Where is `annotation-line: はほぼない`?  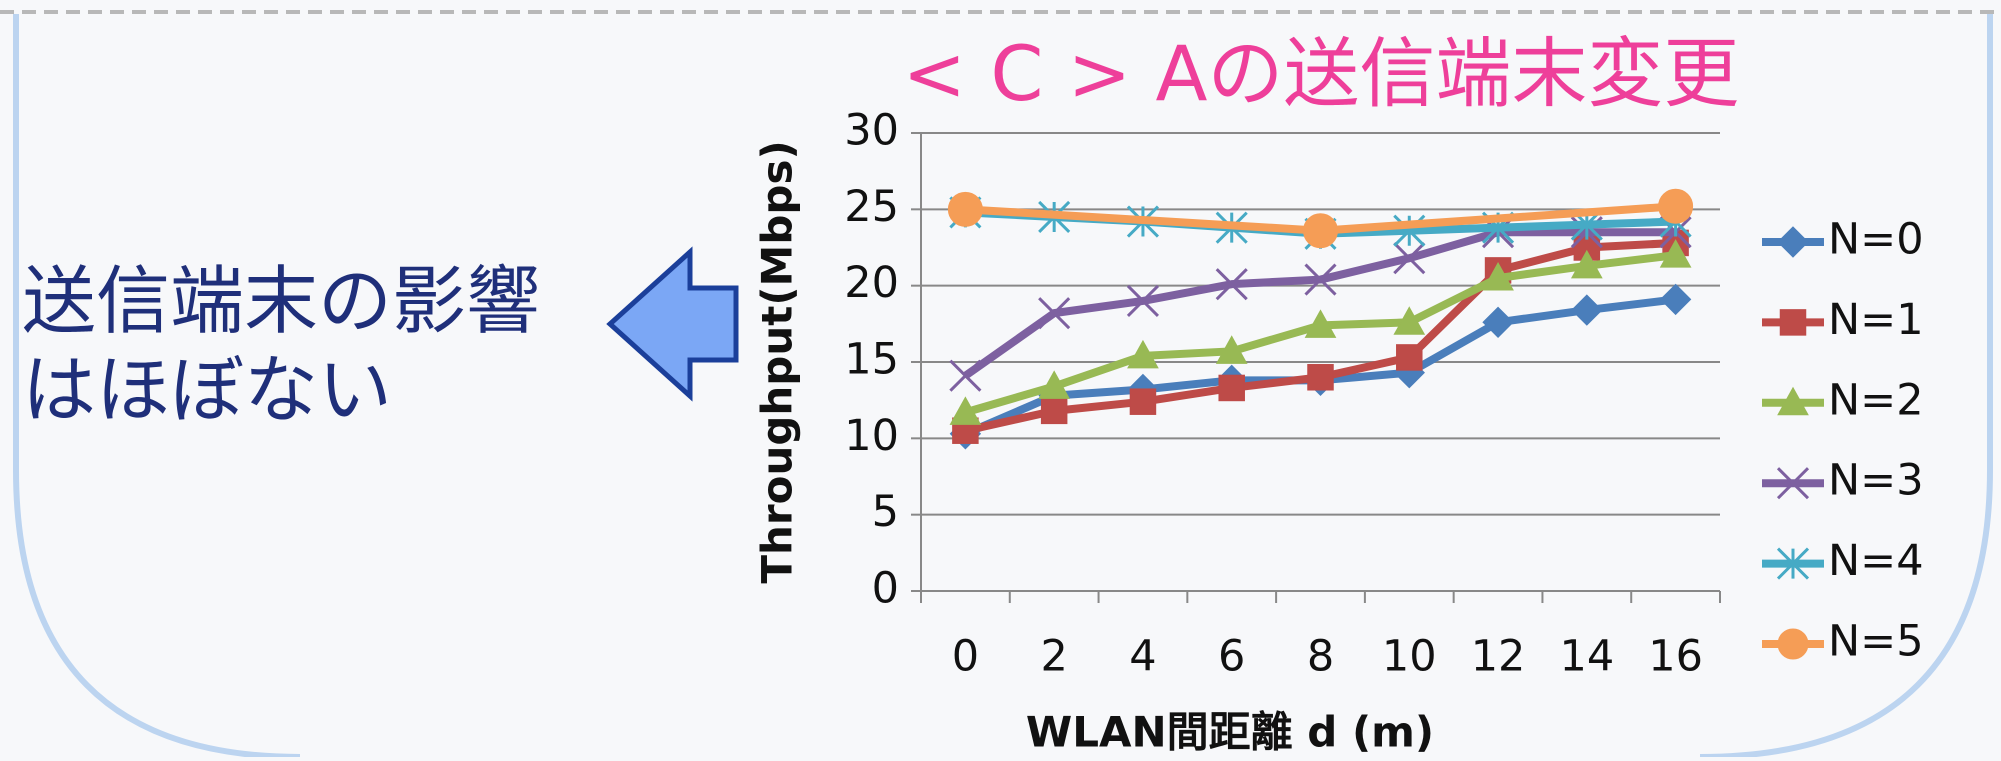
annotation-line: はほぼない is located at coordinates (207, 391).